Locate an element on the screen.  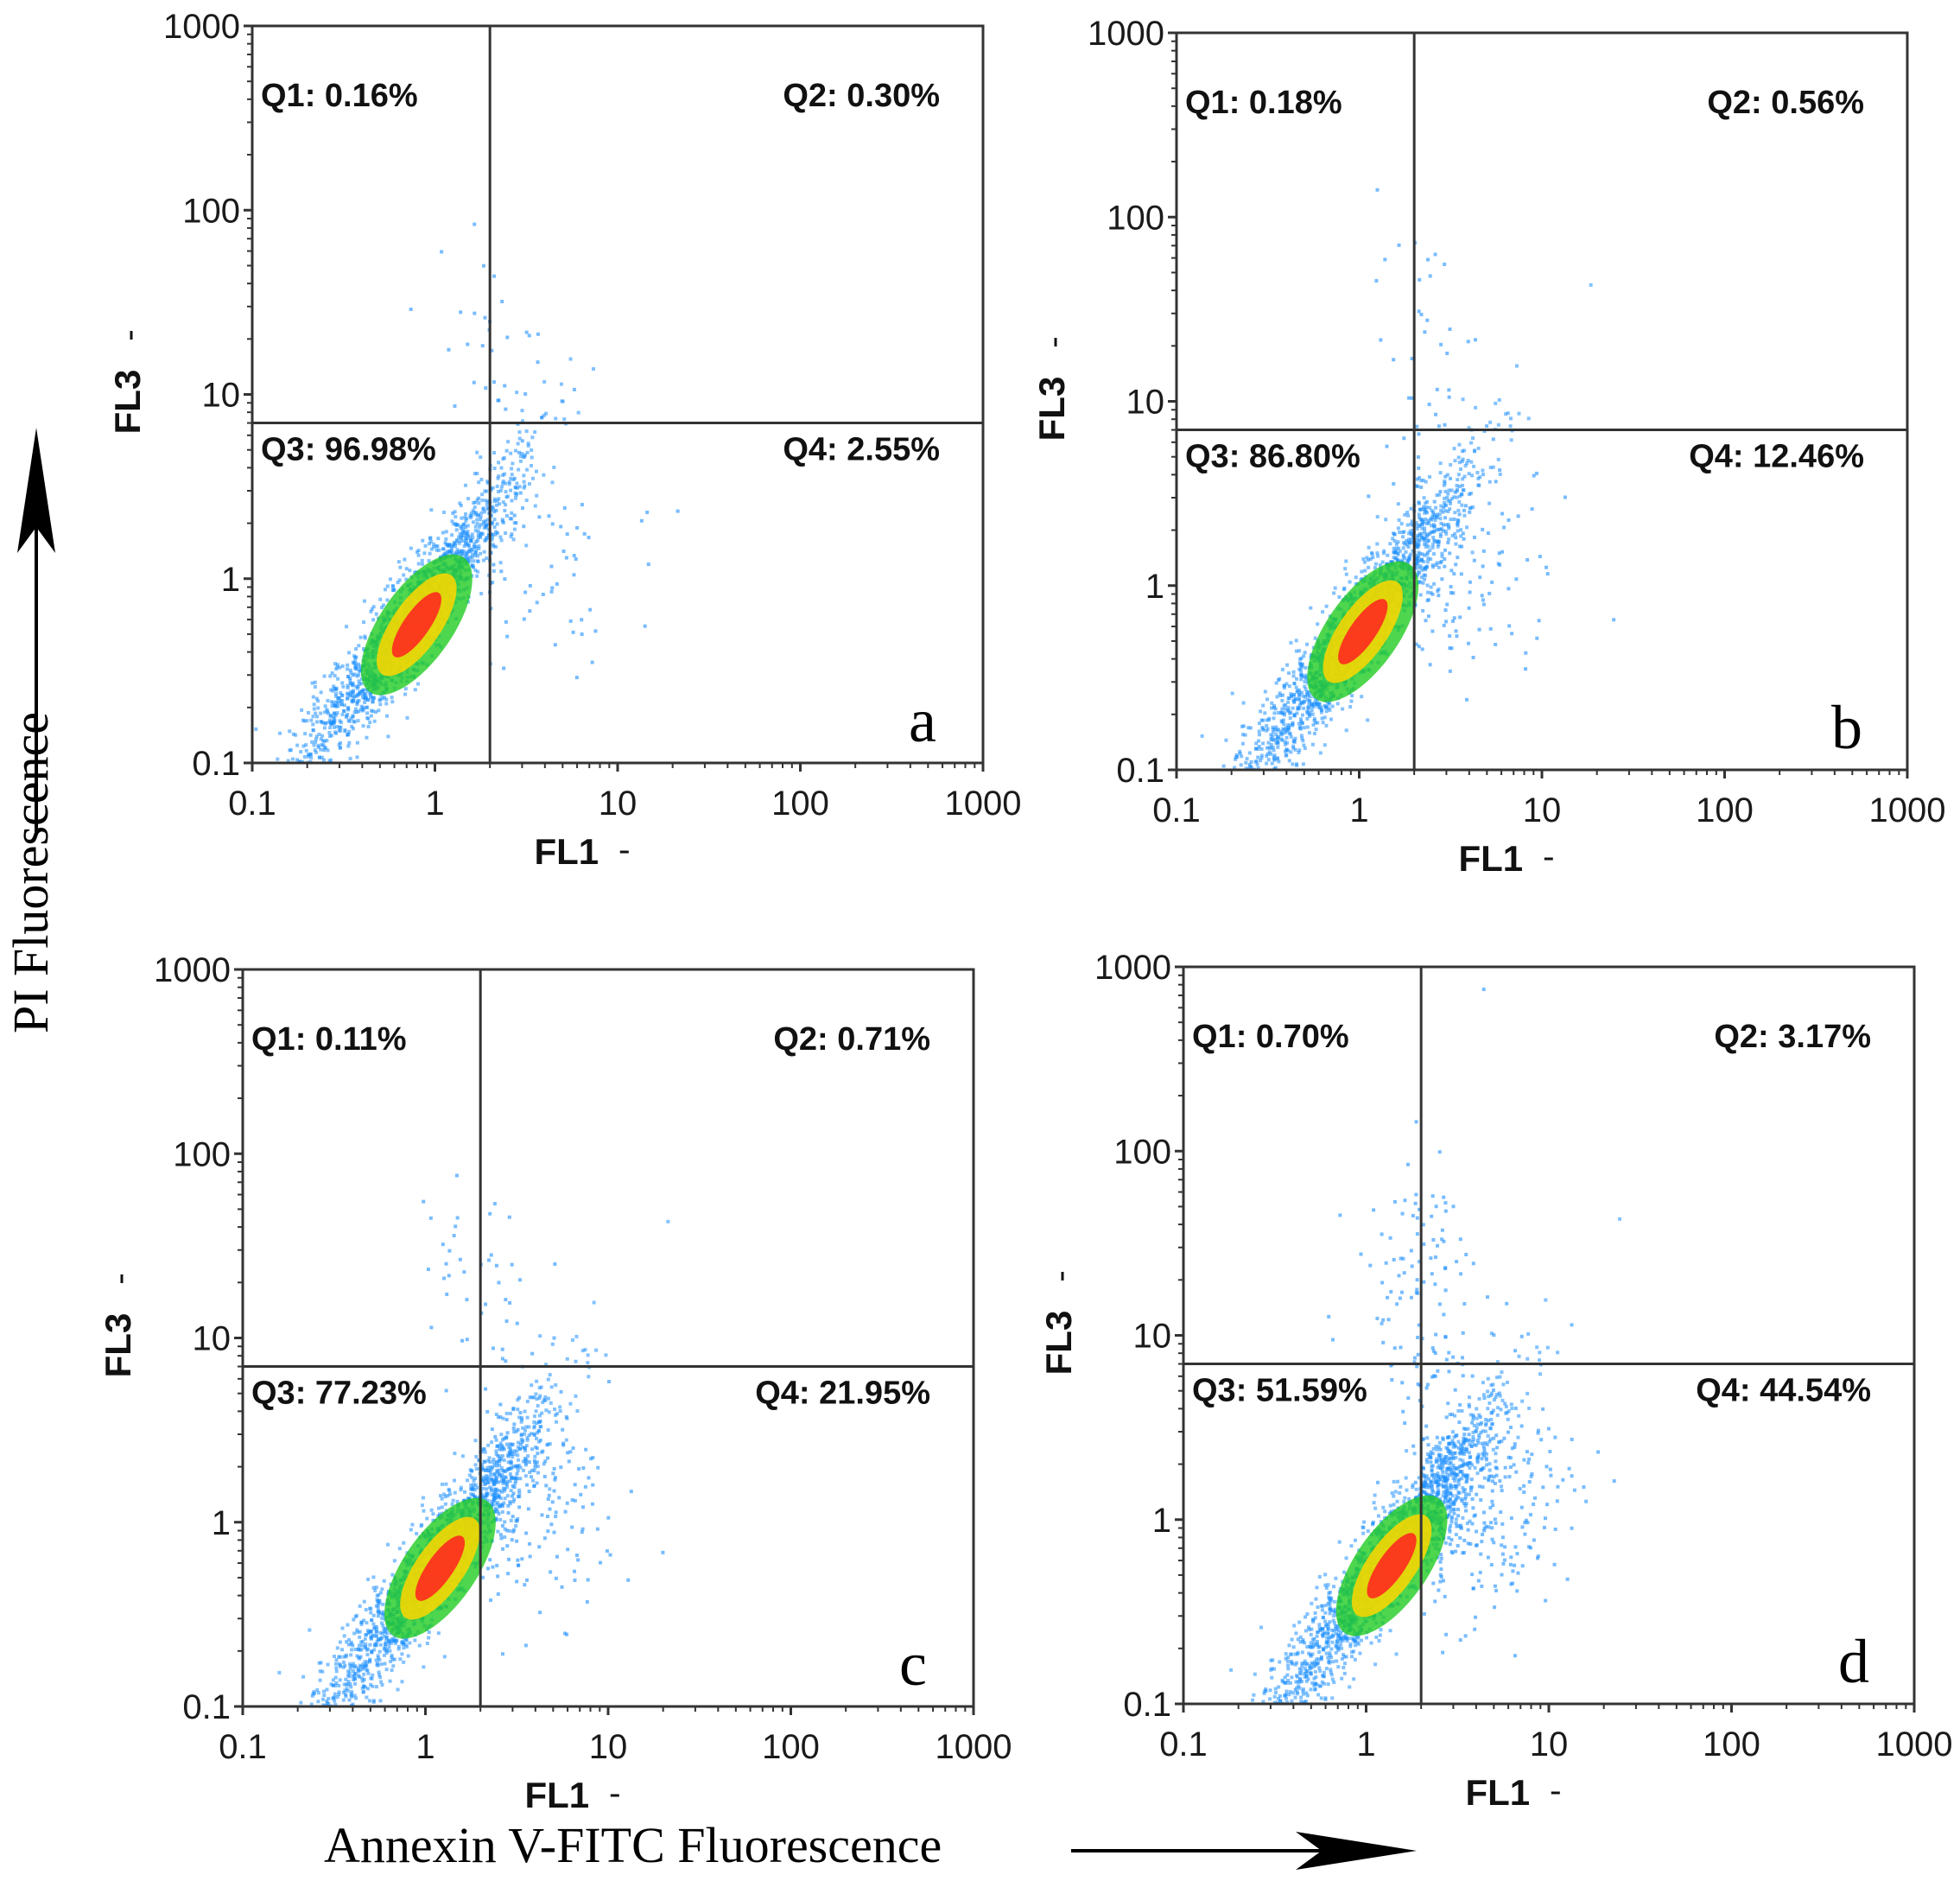
x-tick-label: 0.1 is located at coordinates (252, 804).